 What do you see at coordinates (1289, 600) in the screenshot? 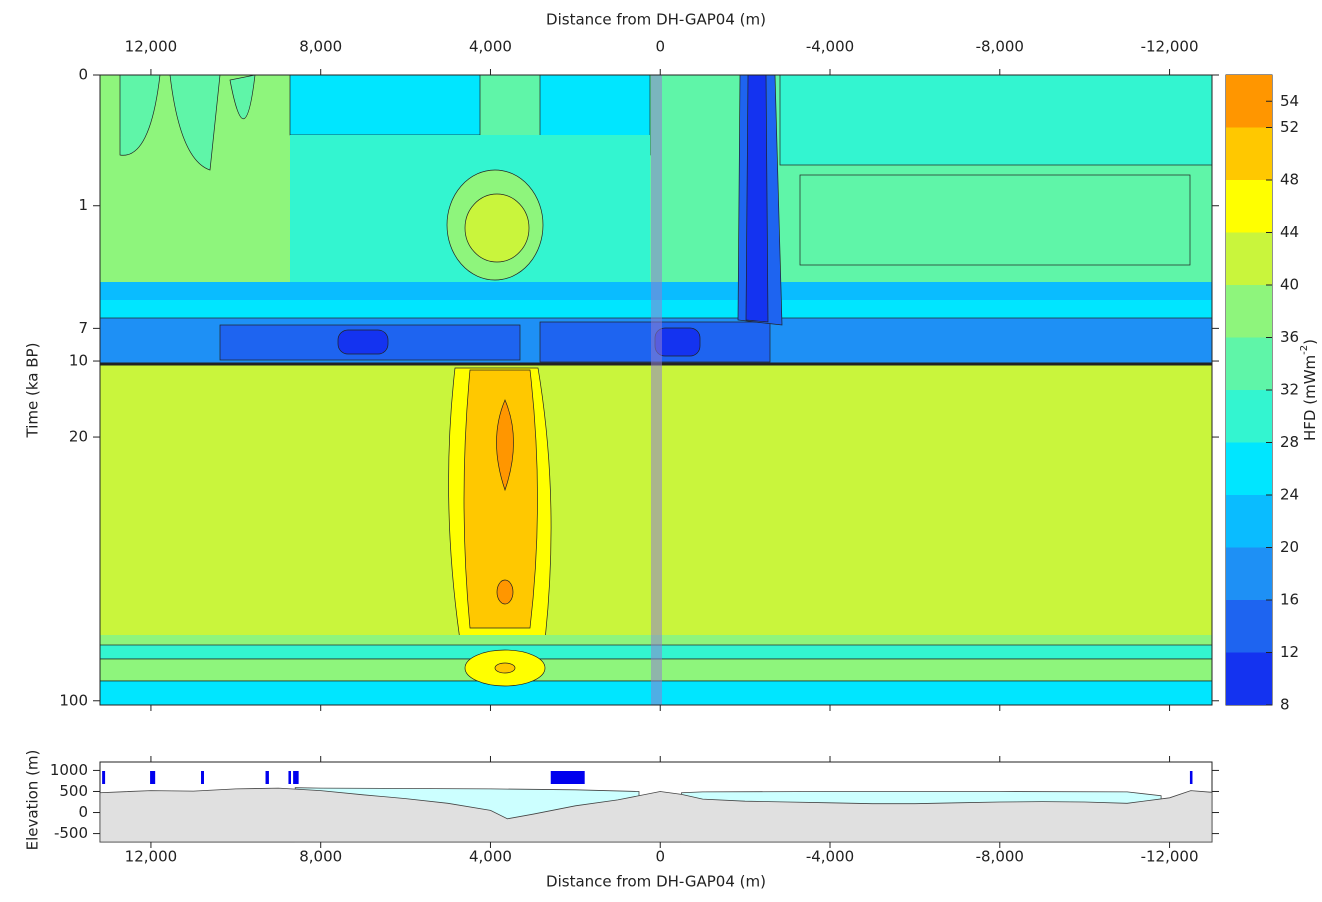
I see `colorbar-tick-label: 16` at bounding box center [1289, 600].